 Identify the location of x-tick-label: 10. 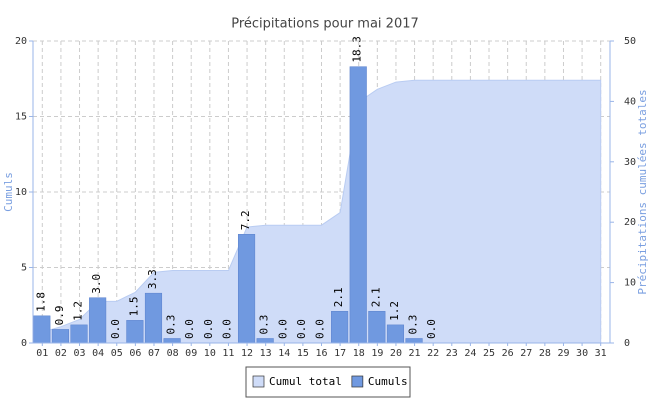
(210, 353).